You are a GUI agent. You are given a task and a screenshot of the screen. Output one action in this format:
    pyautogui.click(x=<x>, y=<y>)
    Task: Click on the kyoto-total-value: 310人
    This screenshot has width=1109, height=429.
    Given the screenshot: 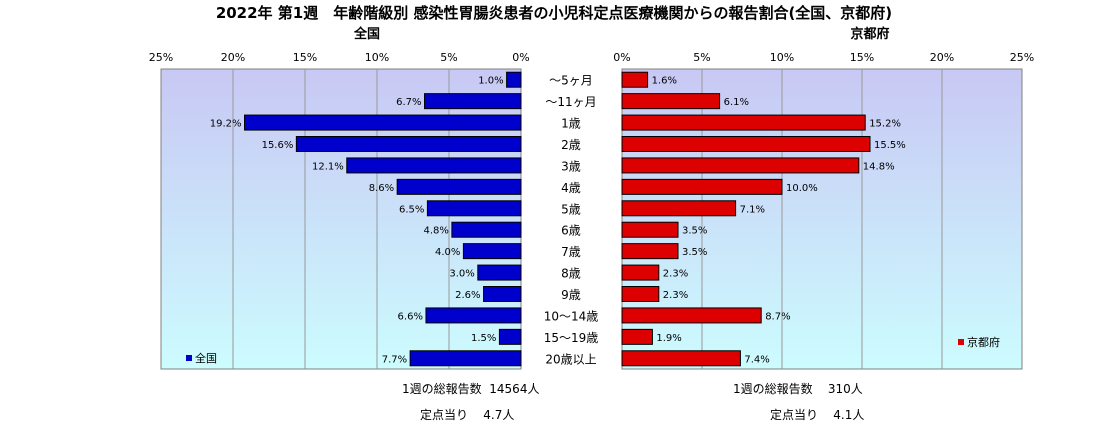 What is the action you would take?
    pyautogui.click(x=845, y=389)
    